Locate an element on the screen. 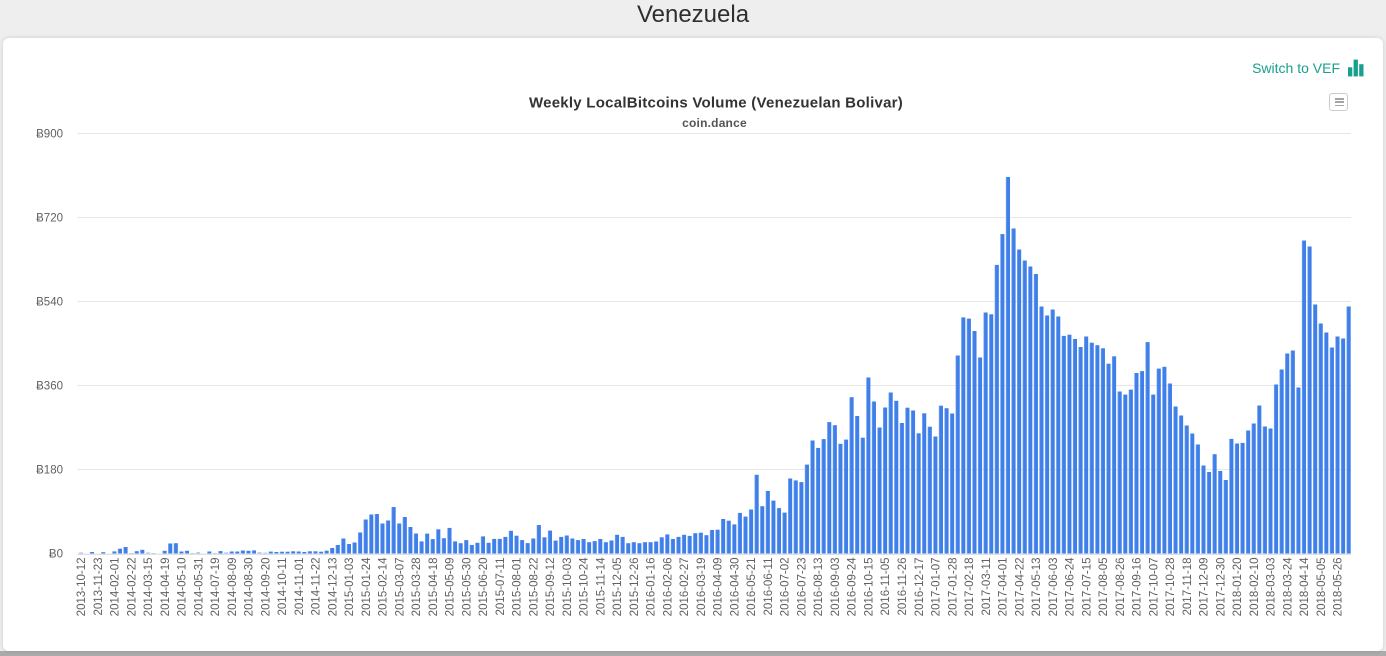 The image size is (1386, 656). svg-text: Ƀ180 is located at coordinates (49, 471).